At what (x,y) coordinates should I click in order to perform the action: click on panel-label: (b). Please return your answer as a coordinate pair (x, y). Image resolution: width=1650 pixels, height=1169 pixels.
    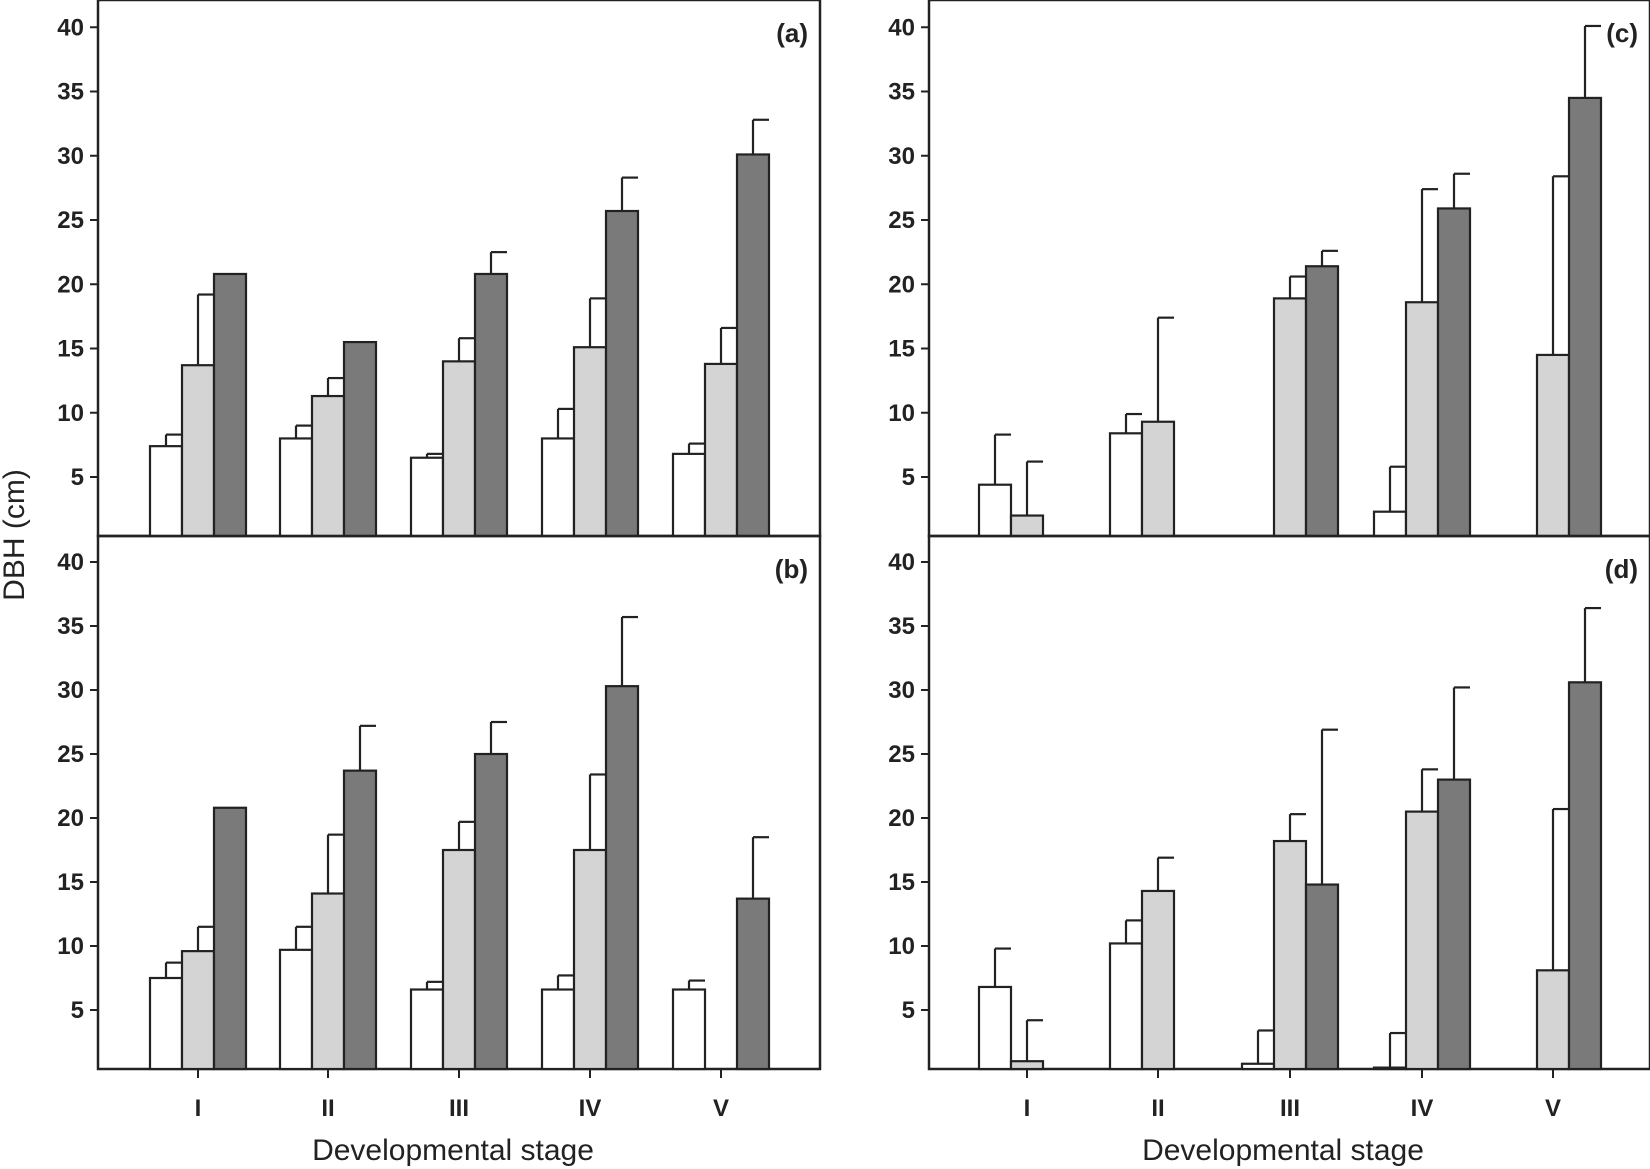
    Looking at the image, I should click on (791, 569).